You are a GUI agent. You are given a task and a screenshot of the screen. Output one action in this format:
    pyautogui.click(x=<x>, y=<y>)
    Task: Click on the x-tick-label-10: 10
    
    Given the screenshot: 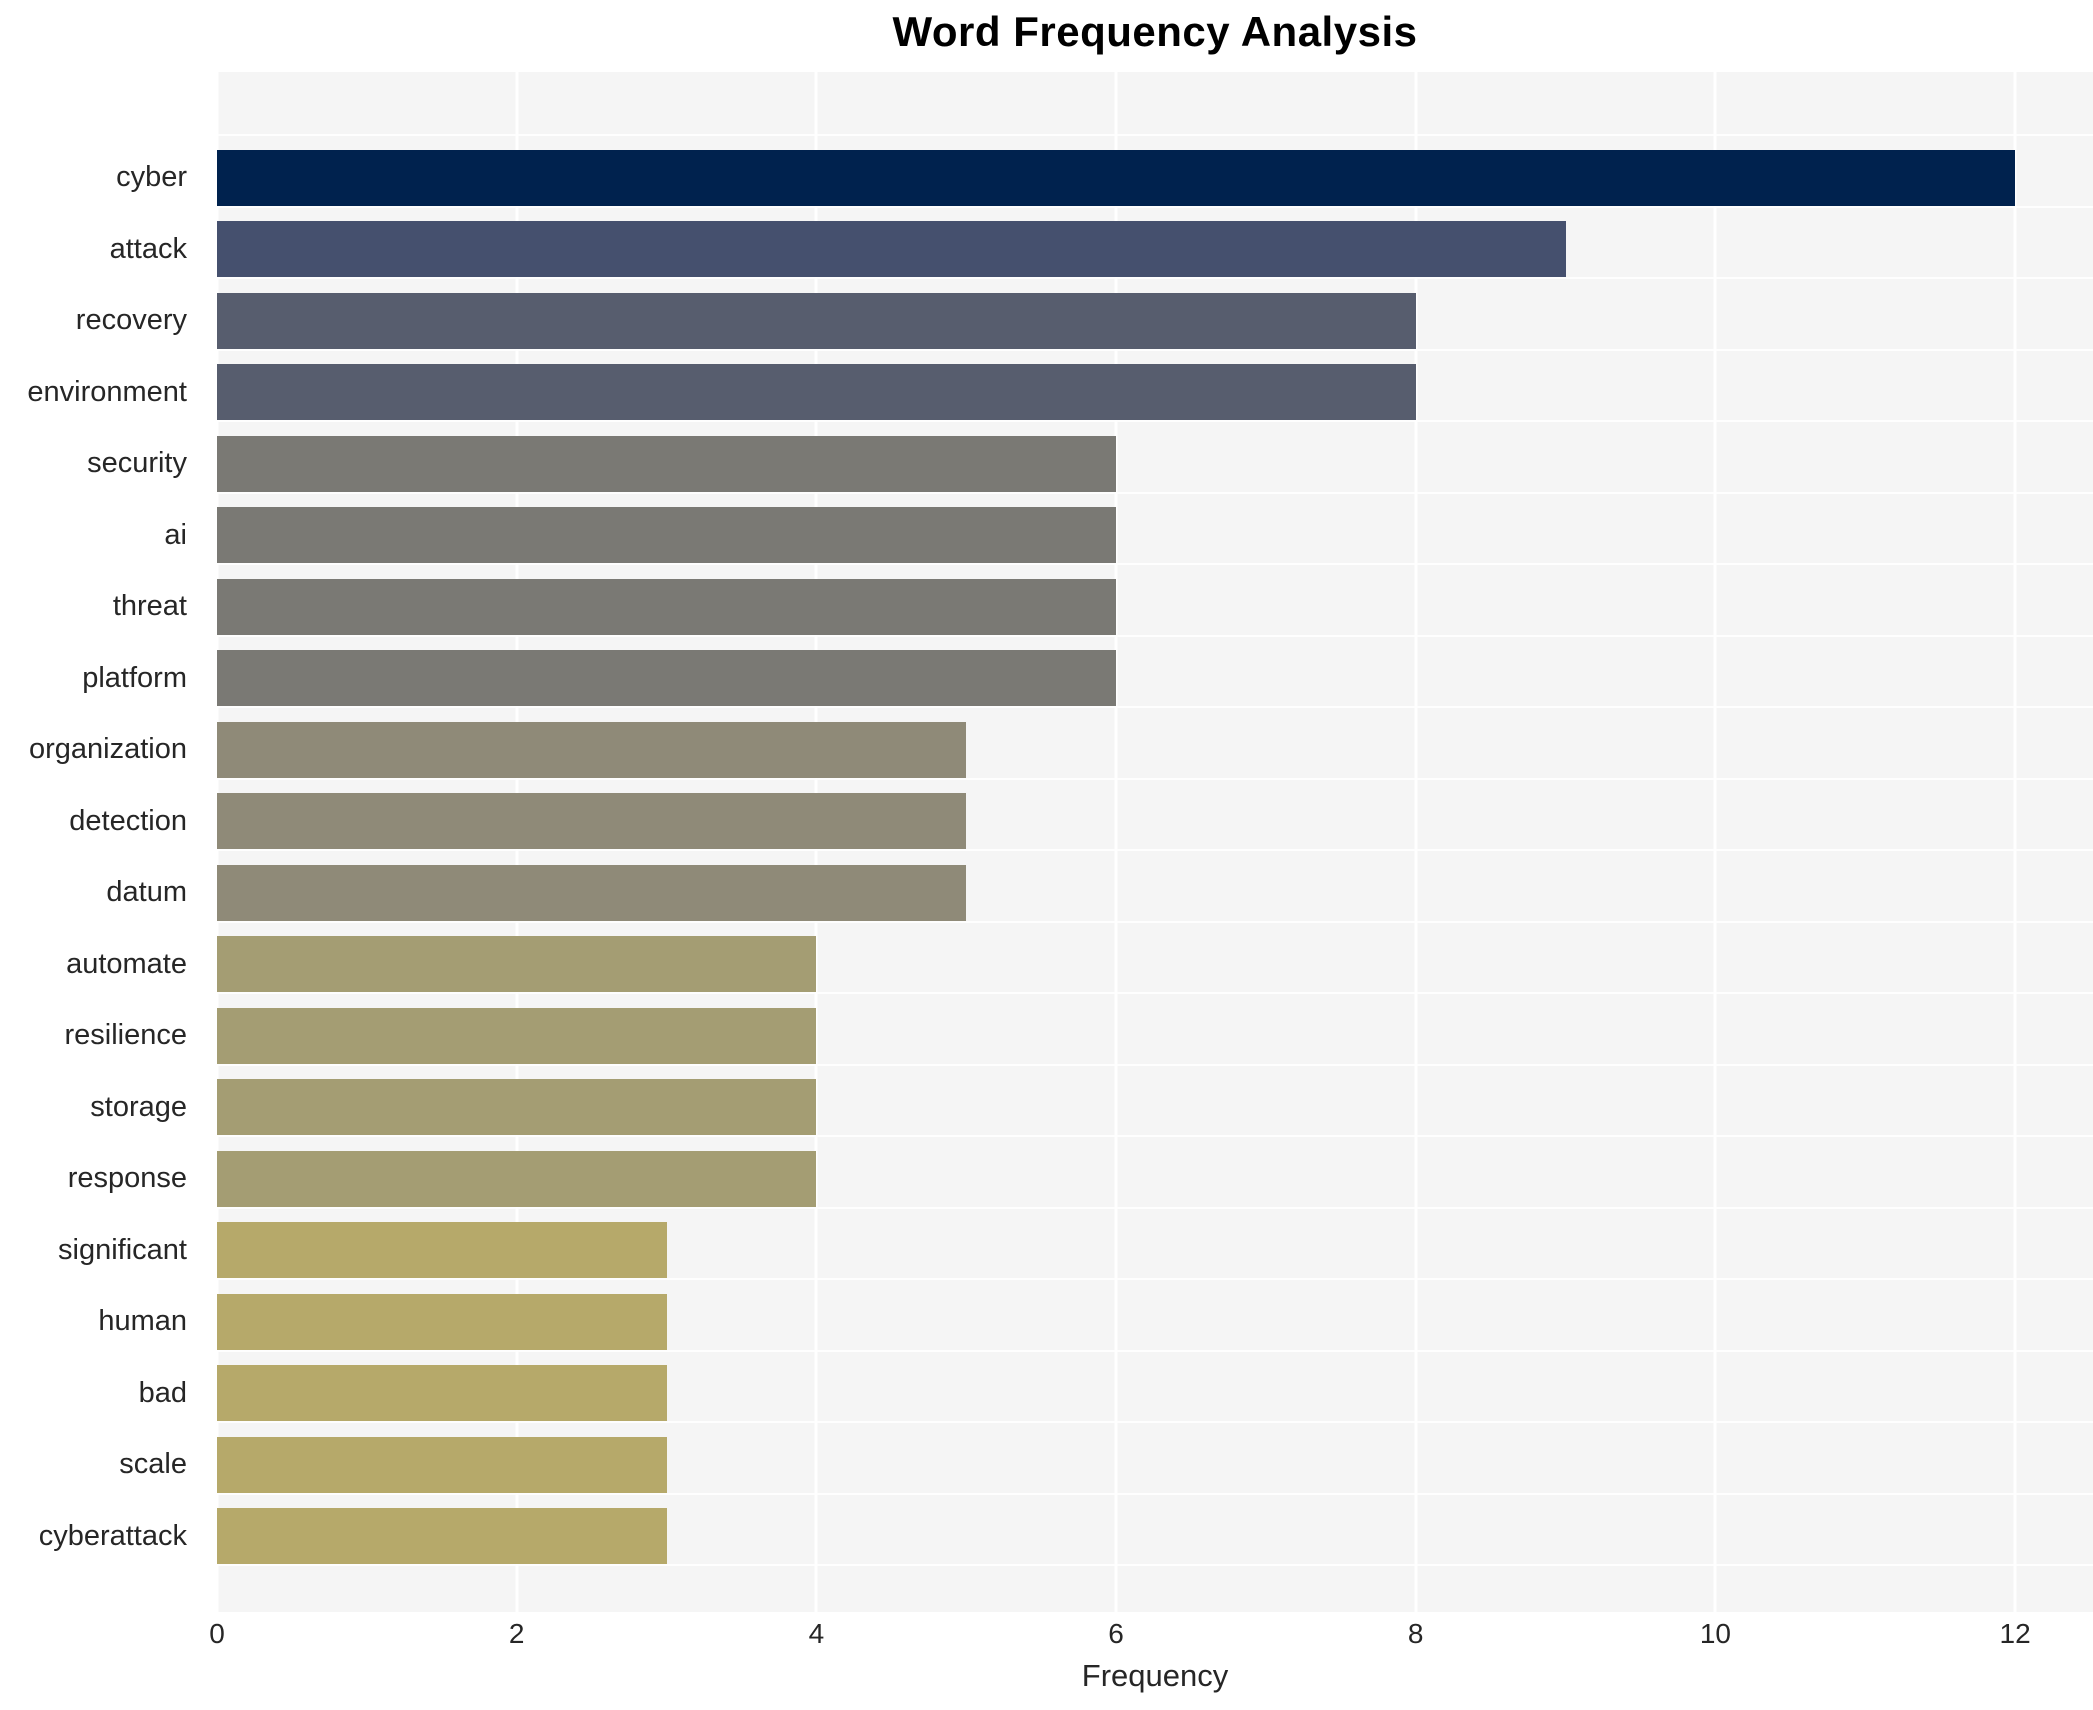 What is the action you would take?
    pyautogui.click(x=1715, y=1633)
    